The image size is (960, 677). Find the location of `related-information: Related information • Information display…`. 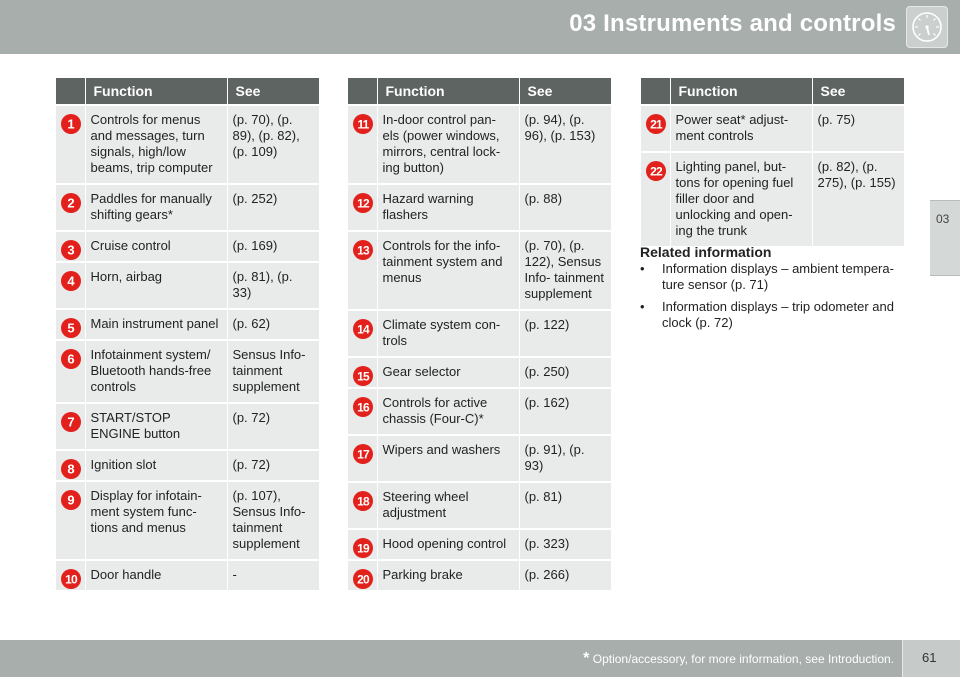

related-information: Related information • Information display… is located at coordinates (775, 290).